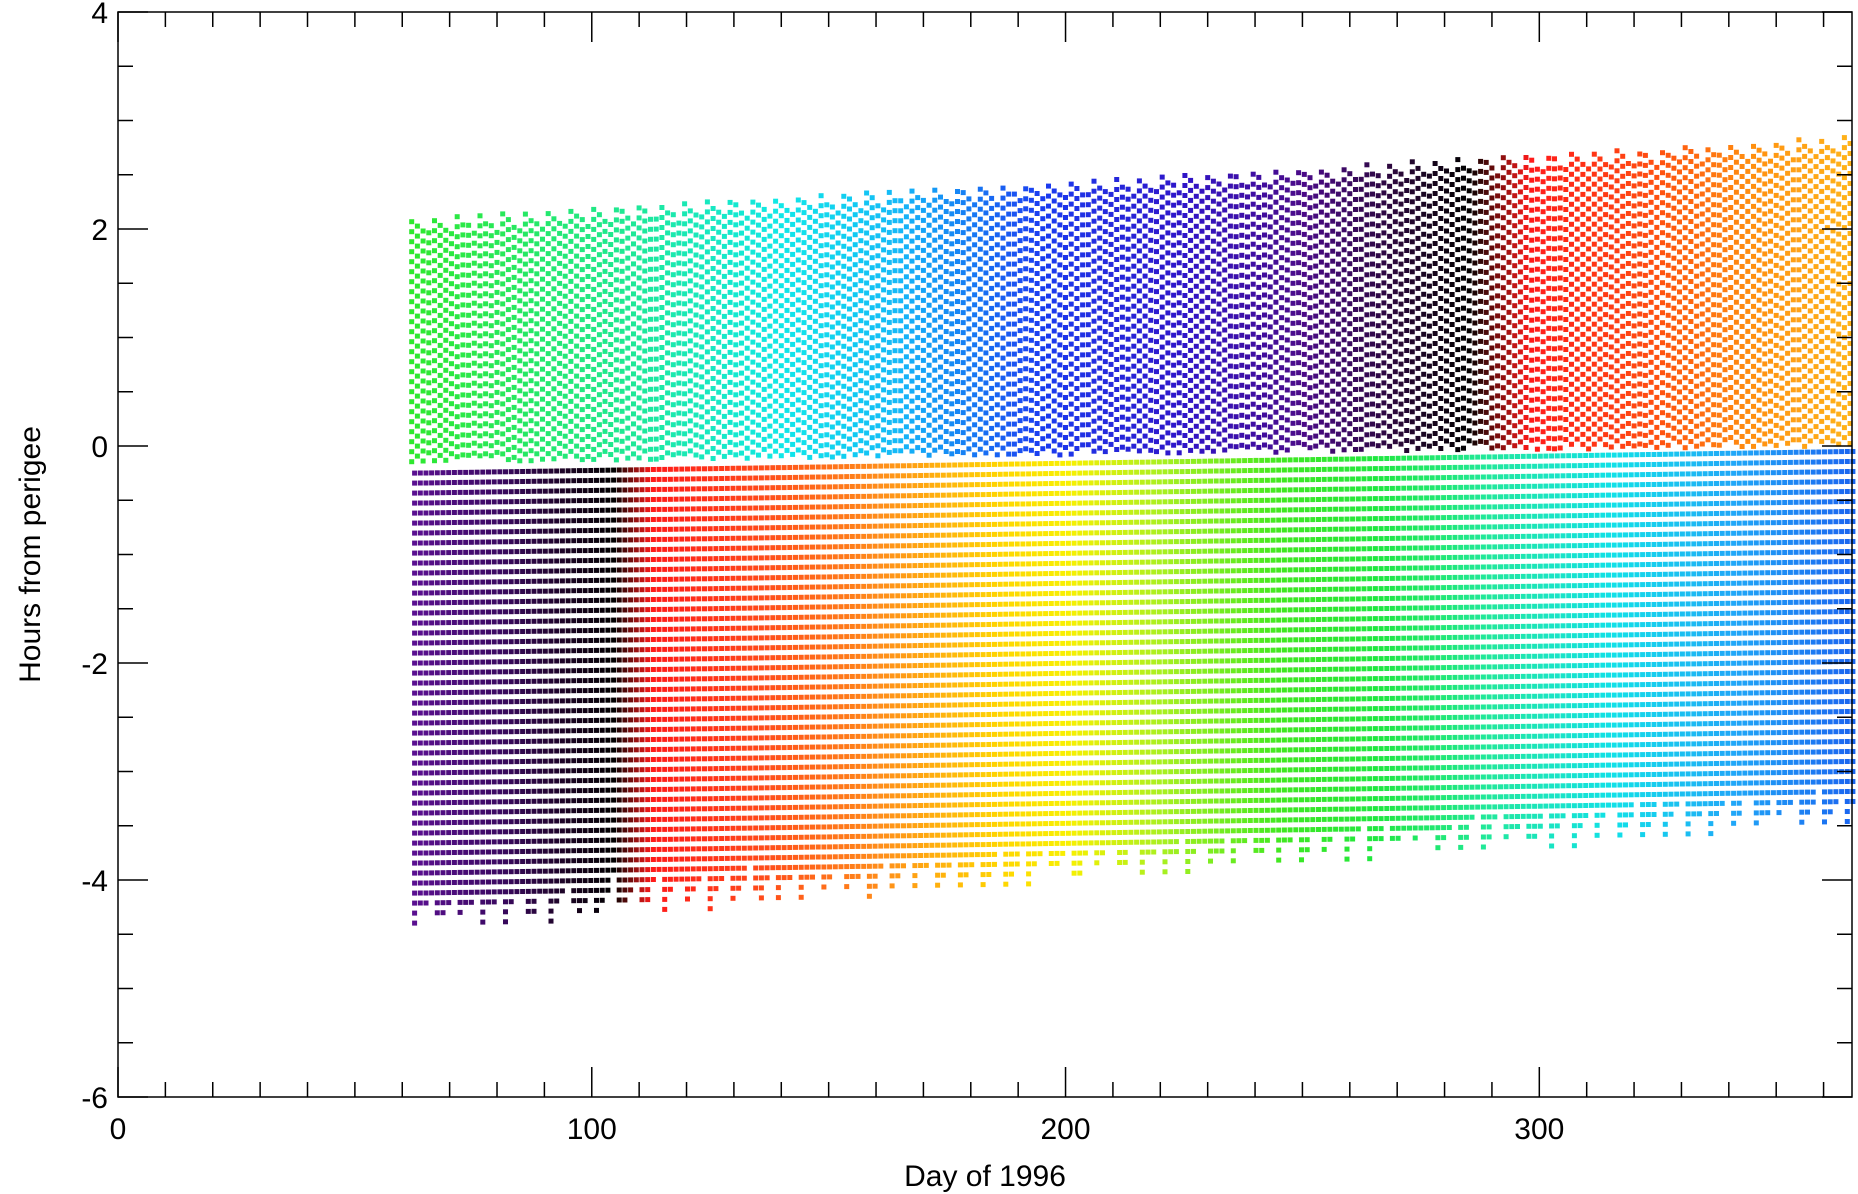 The height and width of the screenshot is (1194, 1858). Describe the element at coordinates (434, 341) in the screenshot. I see `upper-pass-column` at that location.